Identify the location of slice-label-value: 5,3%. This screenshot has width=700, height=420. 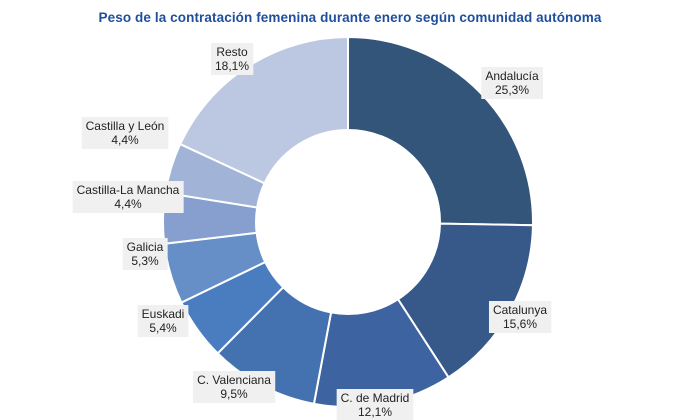
(145, 261).